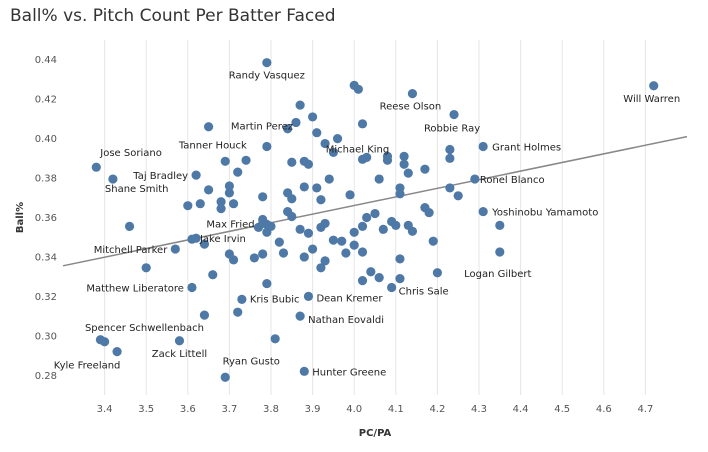 The image size is (708, 452). Describe the element at coordinates (271, 409) in the screenshot. I see `x-tick-label: 3.8` at that location.